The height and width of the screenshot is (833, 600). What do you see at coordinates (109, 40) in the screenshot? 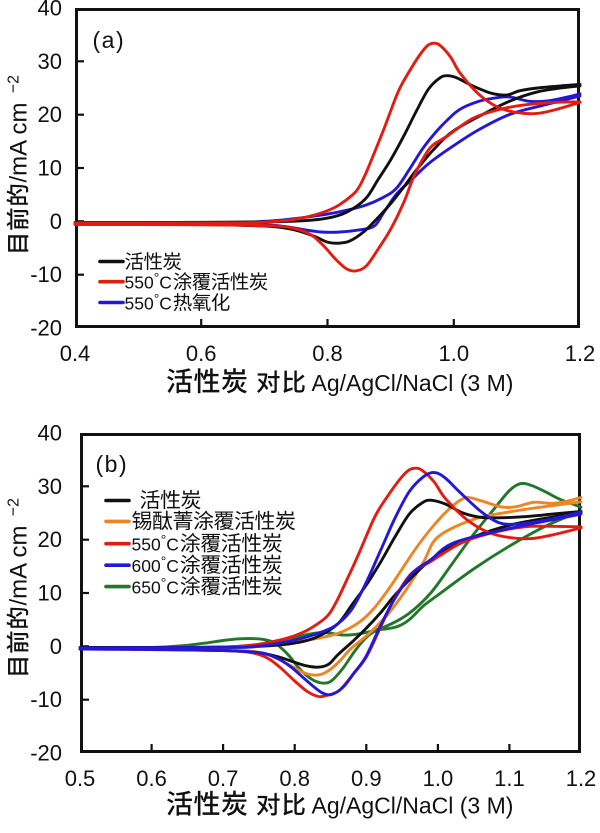
I see `svg-text: (a)` at bounding box center [109, 40].